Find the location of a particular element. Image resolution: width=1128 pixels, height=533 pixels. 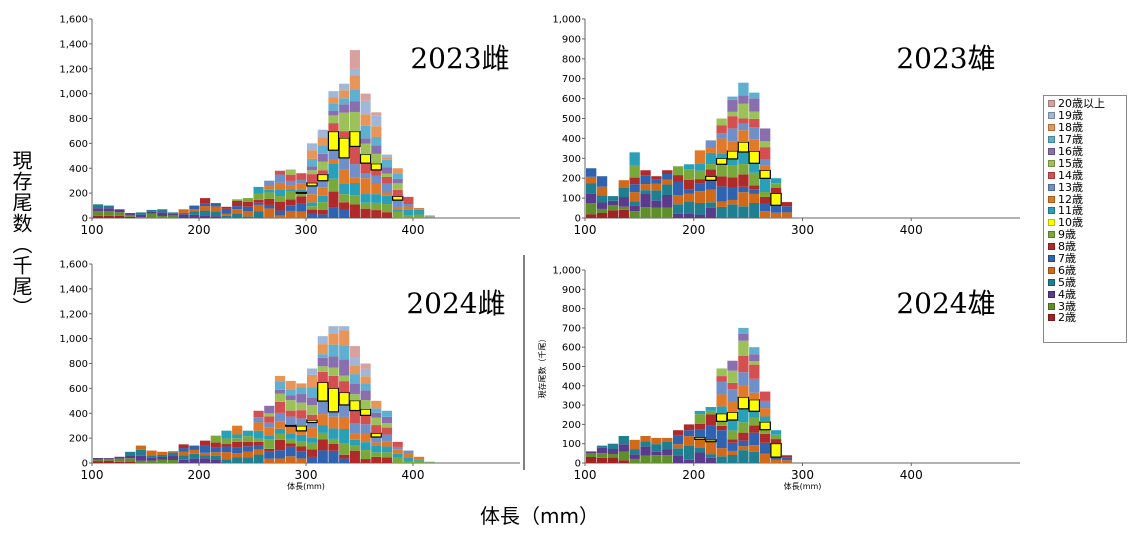

legend-label: 6歳 is located at coordinates (1067, 270).